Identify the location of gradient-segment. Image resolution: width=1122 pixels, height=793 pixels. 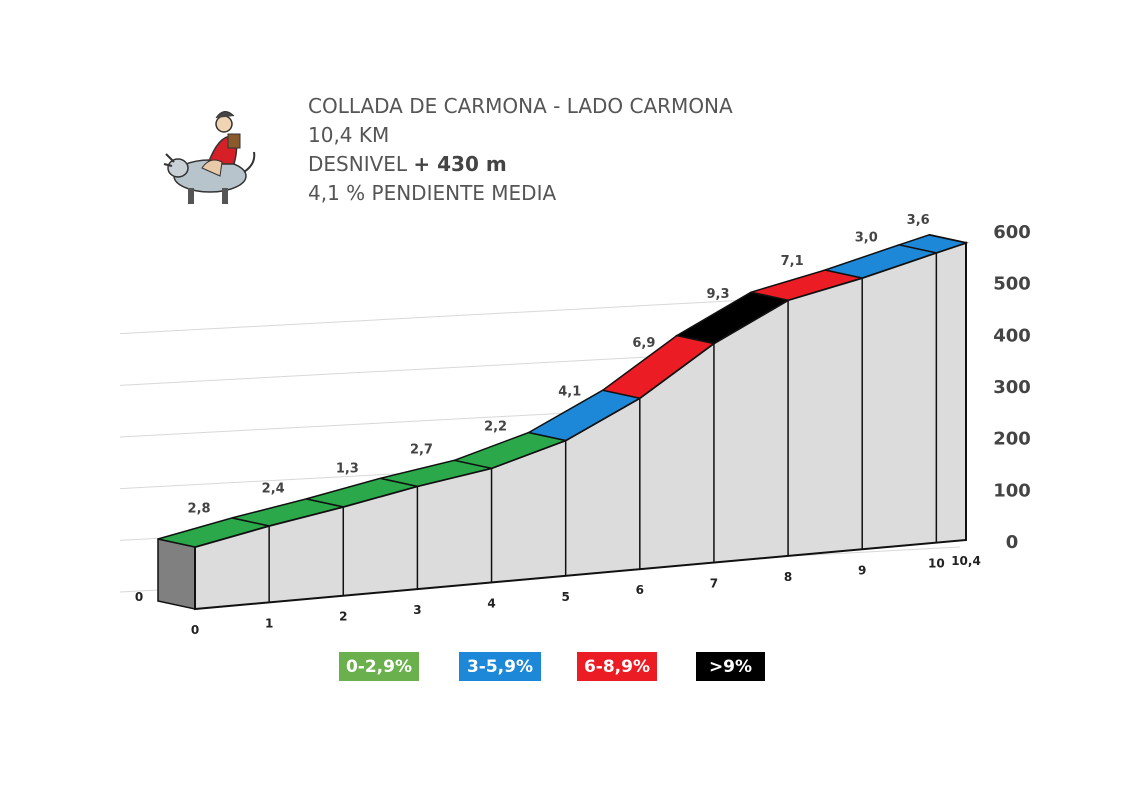
(932, 244).